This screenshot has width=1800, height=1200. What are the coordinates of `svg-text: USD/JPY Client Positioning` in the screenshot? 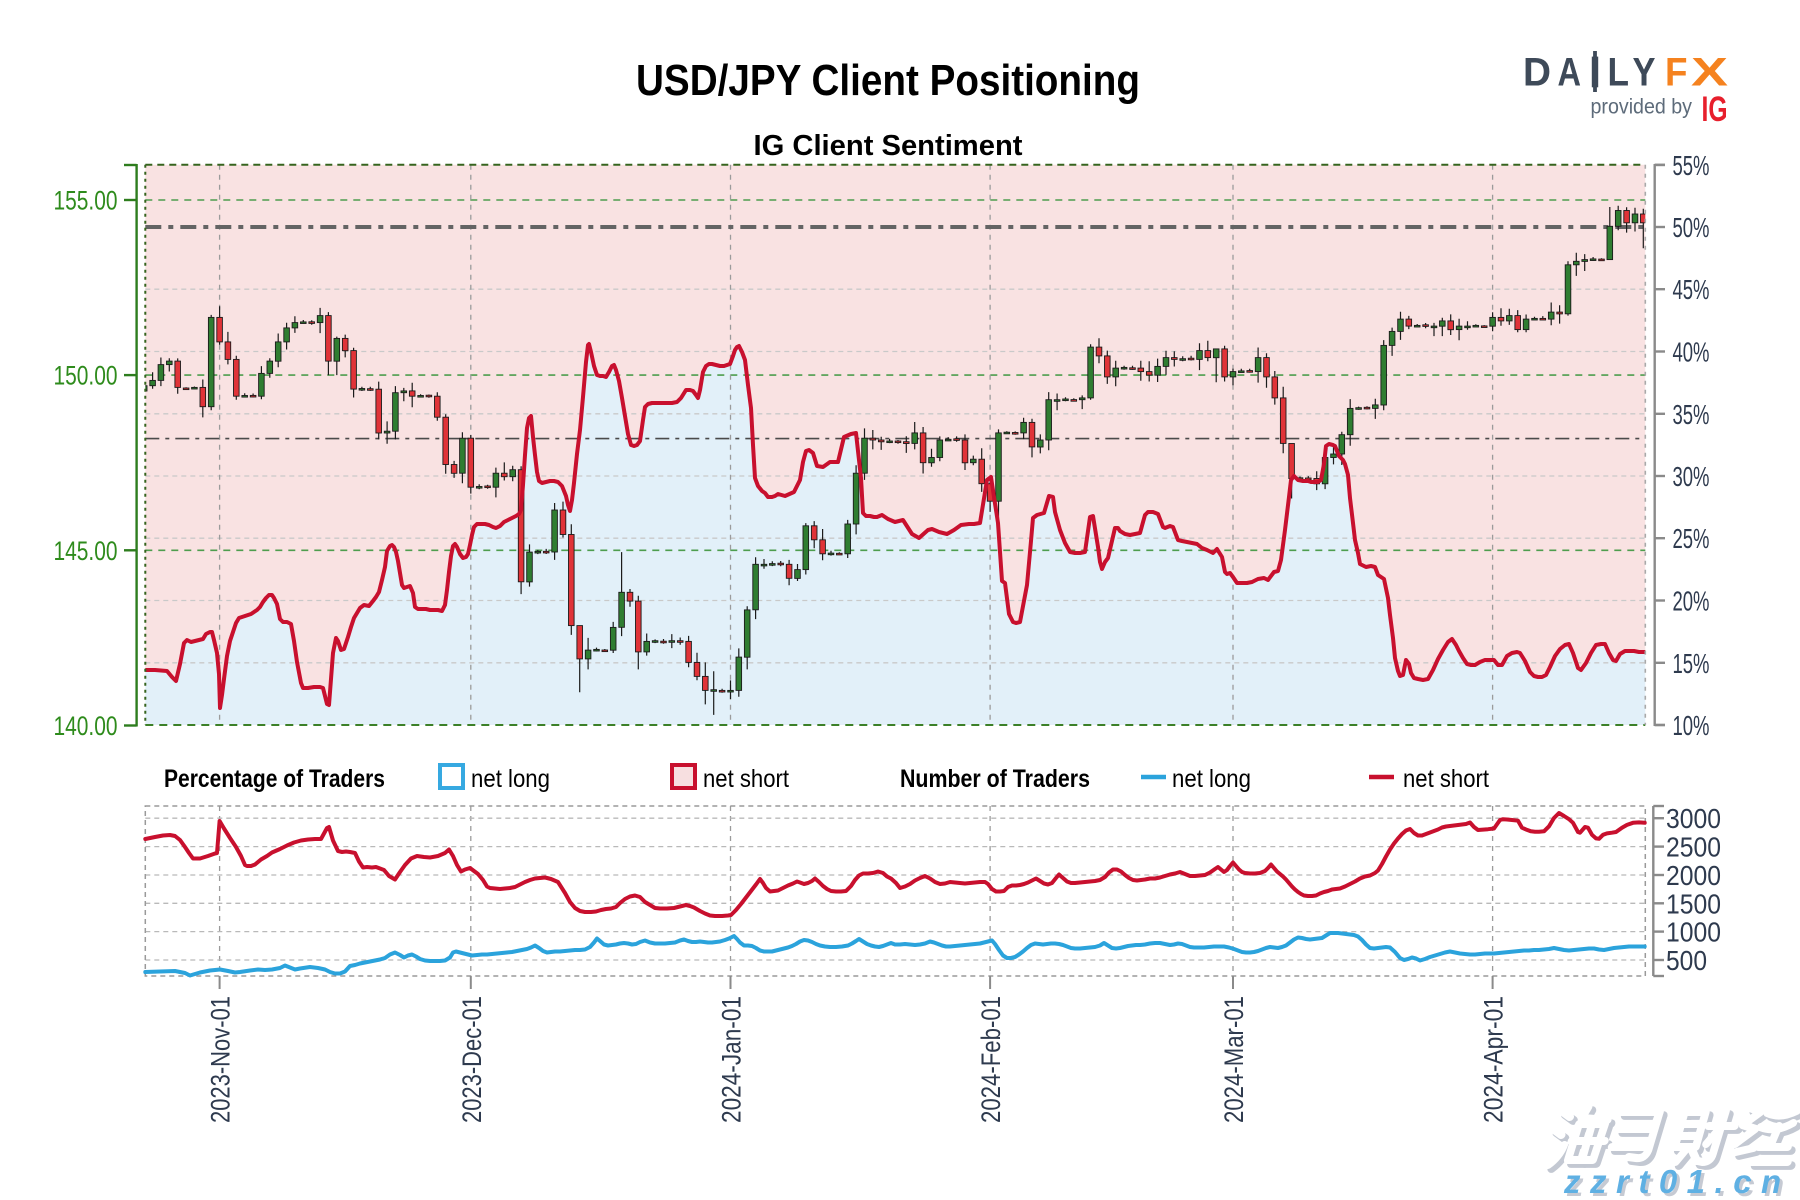 It's located at (888, 80).